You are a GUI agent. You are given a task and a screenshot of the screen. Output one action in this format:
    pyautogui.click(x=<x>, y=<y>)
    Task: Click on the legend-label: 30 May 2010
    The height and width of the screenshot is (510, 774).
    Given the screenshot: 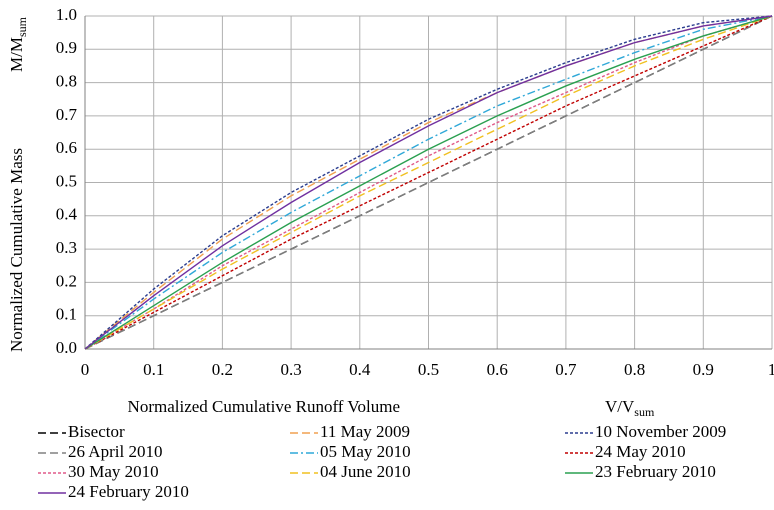 What is the action you would take?
    pyautogui.click(x=113, y=471)
    